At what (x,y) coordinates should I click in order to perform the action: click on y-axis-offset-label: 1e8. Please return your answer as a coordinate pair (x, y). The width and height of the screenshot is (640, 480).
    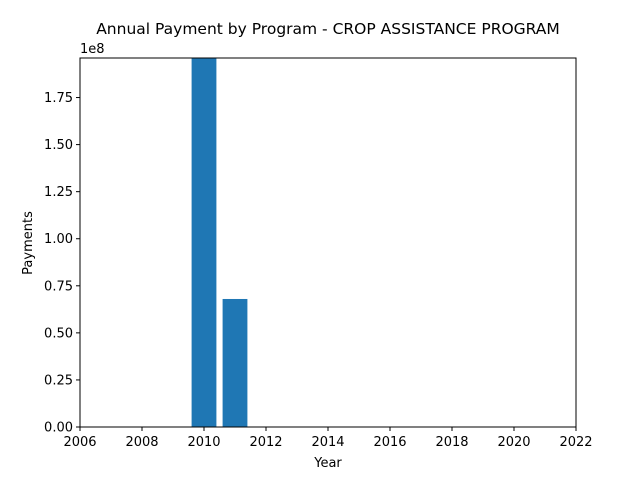
    Looking at the image, I should click on (92, 49).